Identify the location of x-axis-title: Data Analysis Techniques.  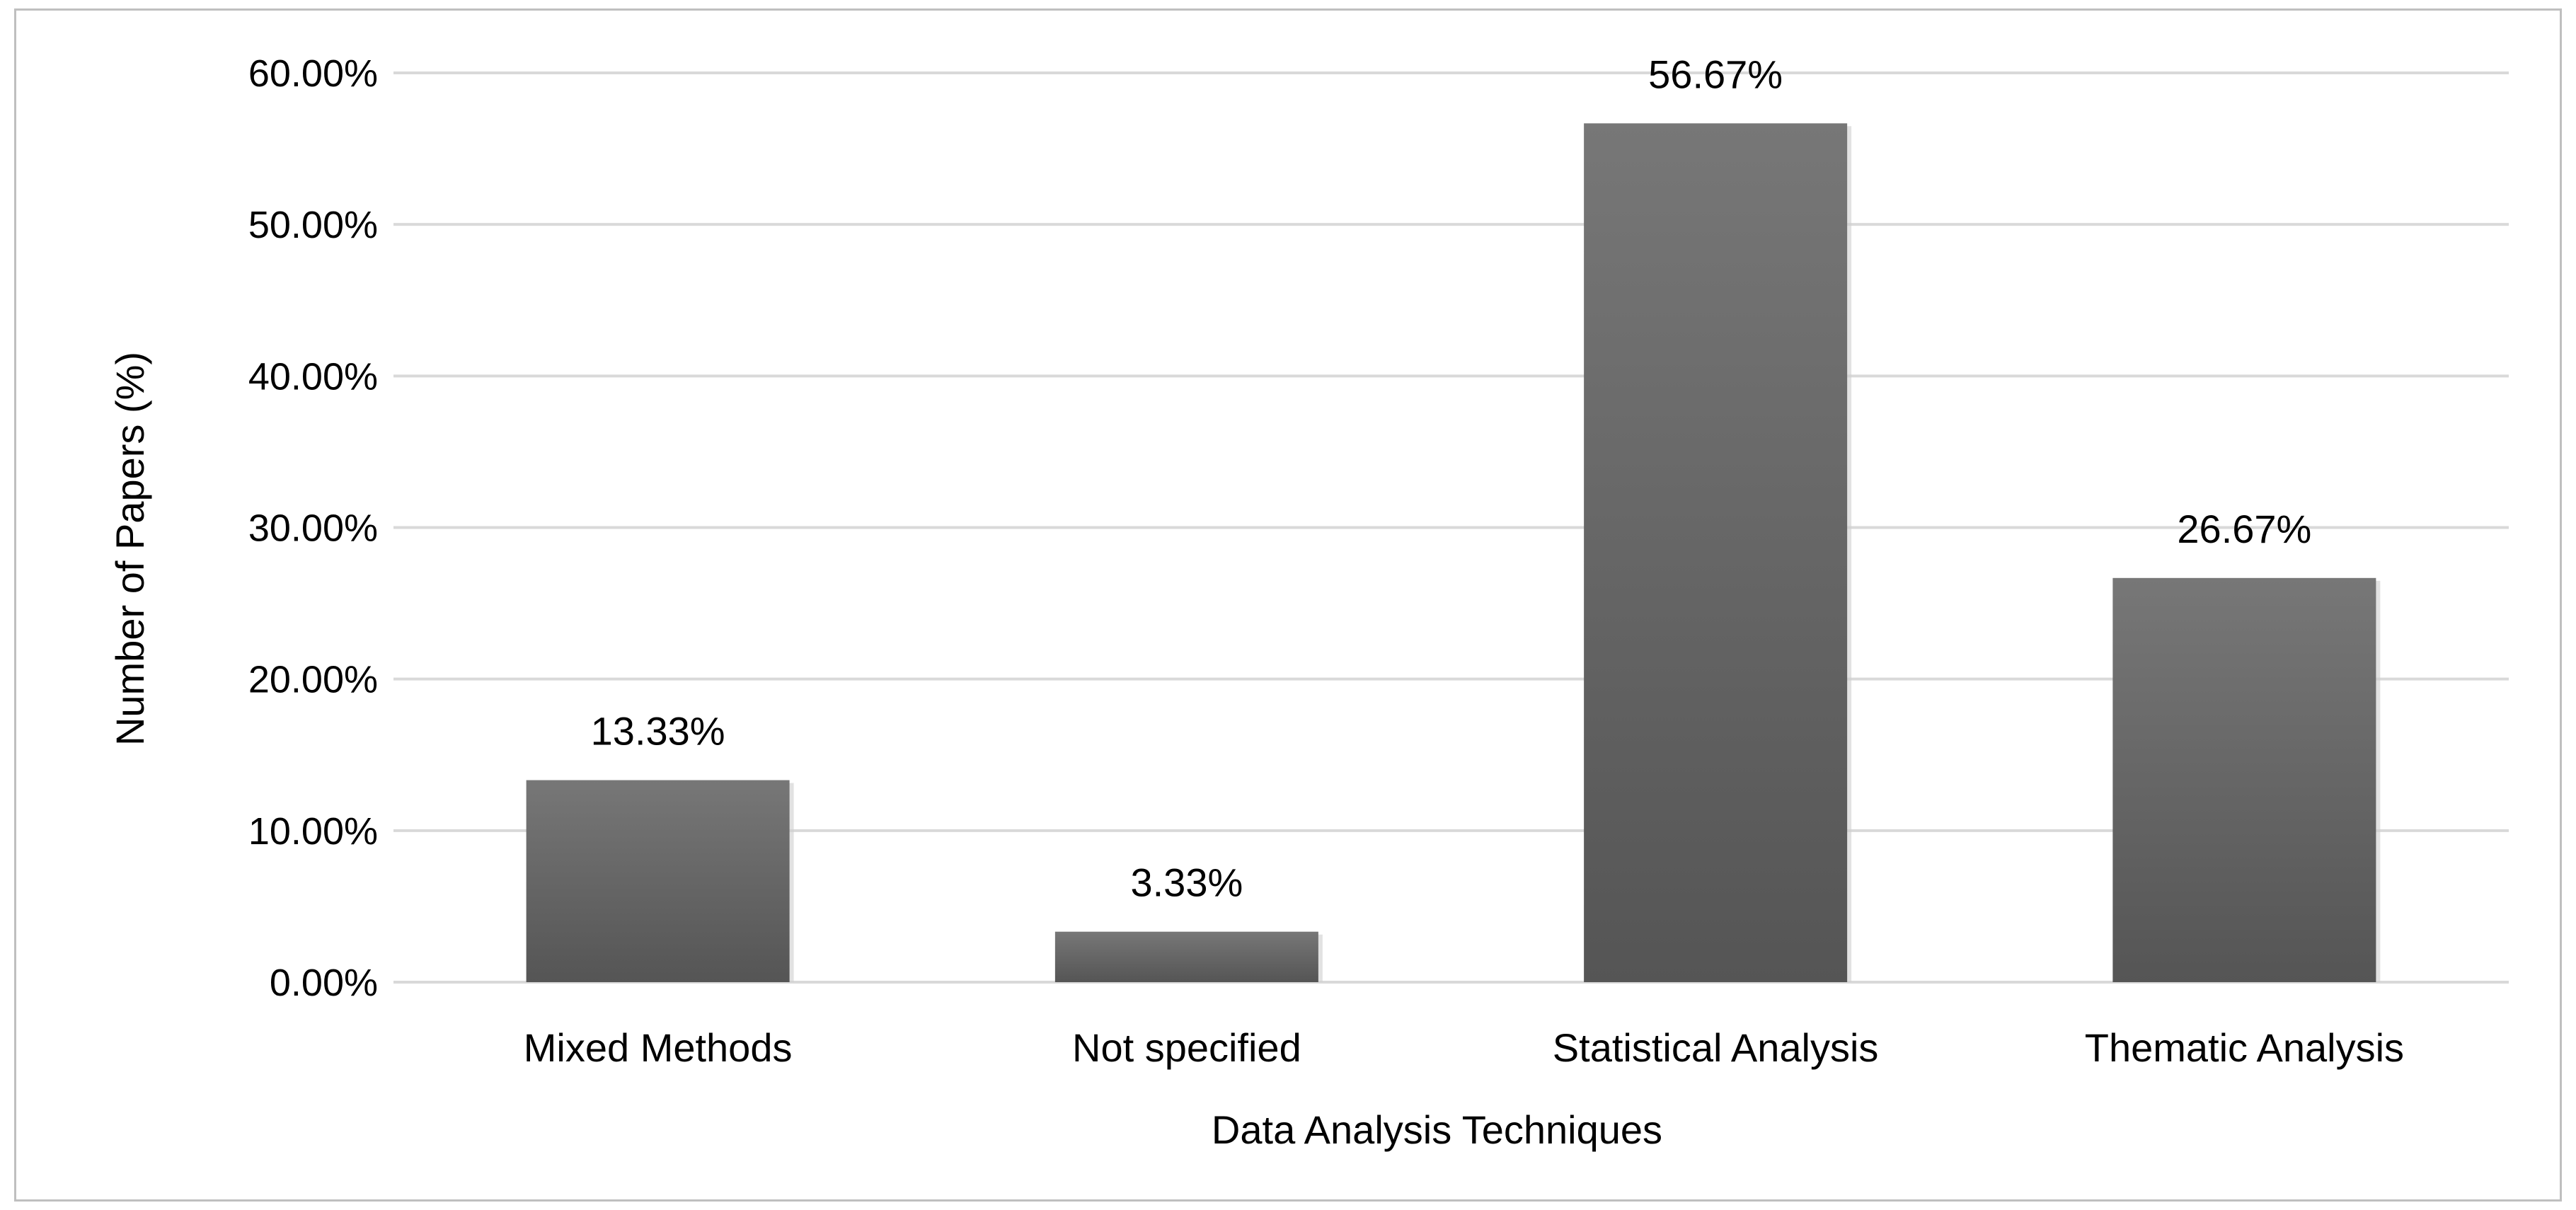
(1437, 1129).